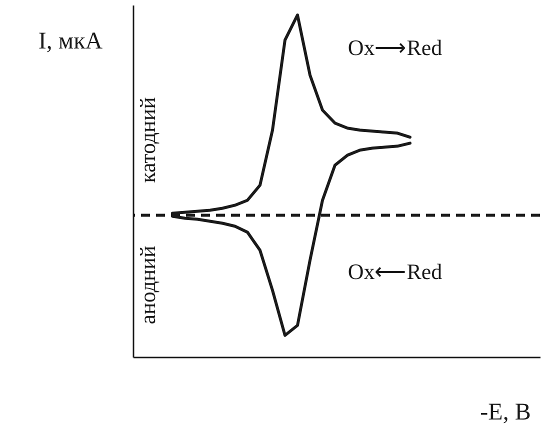 The width and height of the screenshot is (551, 425). I want to click on x-axis-title: -E, В, so click(505, 412).